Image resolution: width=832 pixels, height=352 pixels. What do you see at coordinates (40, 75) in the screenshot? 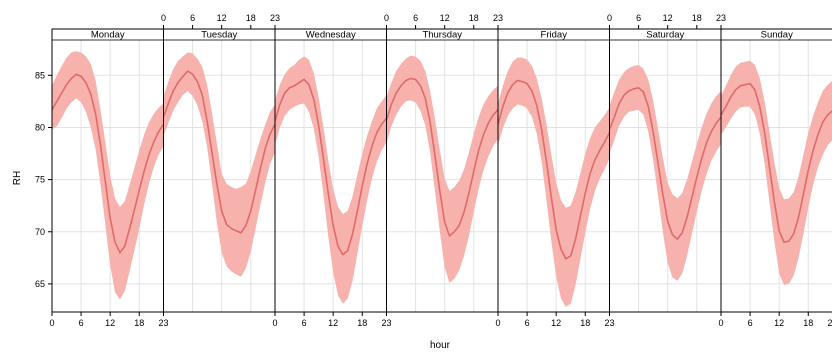
I see `y-tick-label: 85` at bounding box center [40, 75].